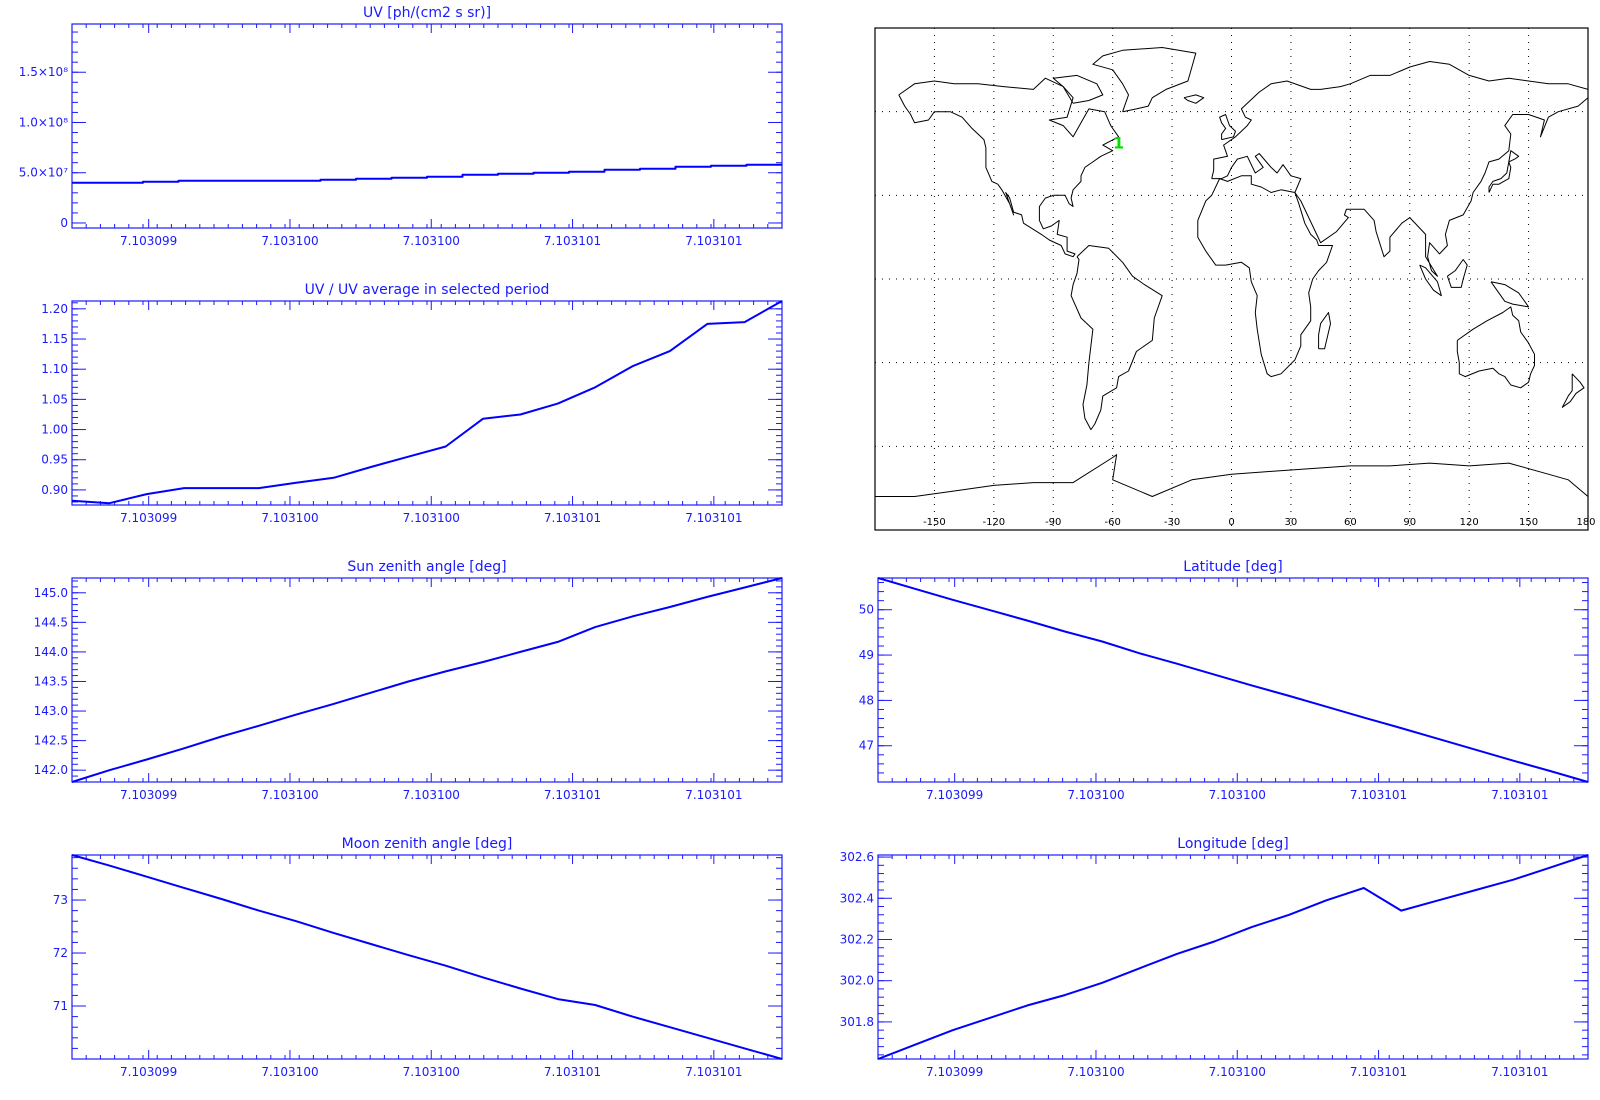  I want to click on y-tick-label: 1.05, so click(54, 399).